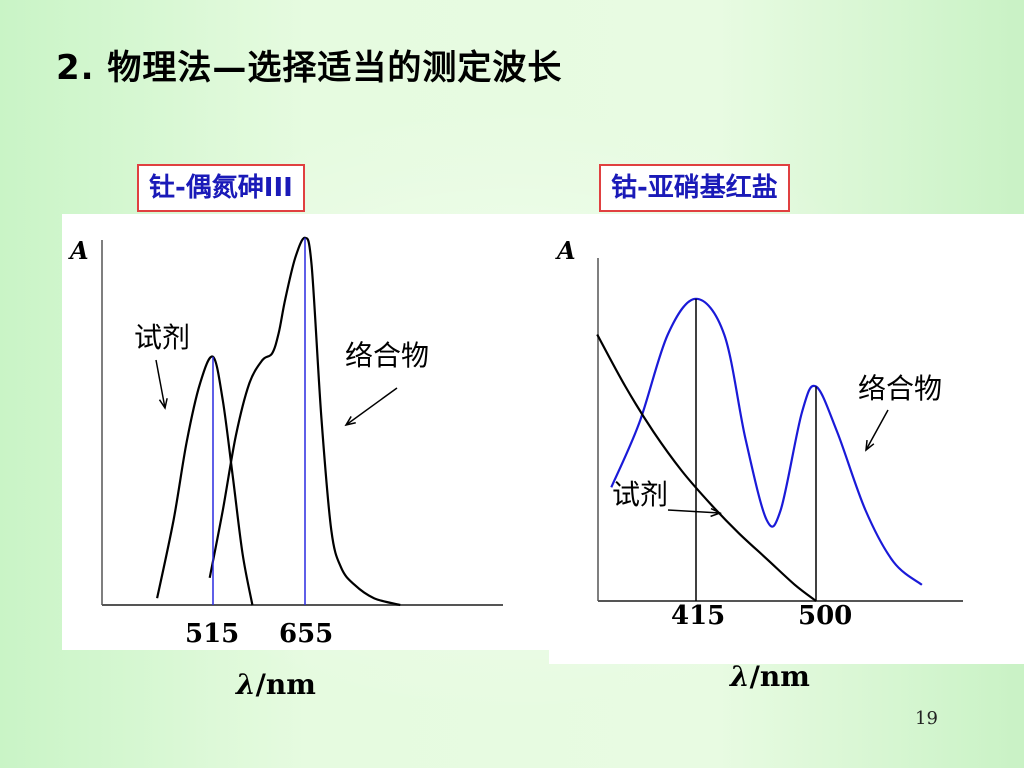 This screenshot has width=1024, height=768. I want to click on tick-label-500: 500, so click(825, 616).